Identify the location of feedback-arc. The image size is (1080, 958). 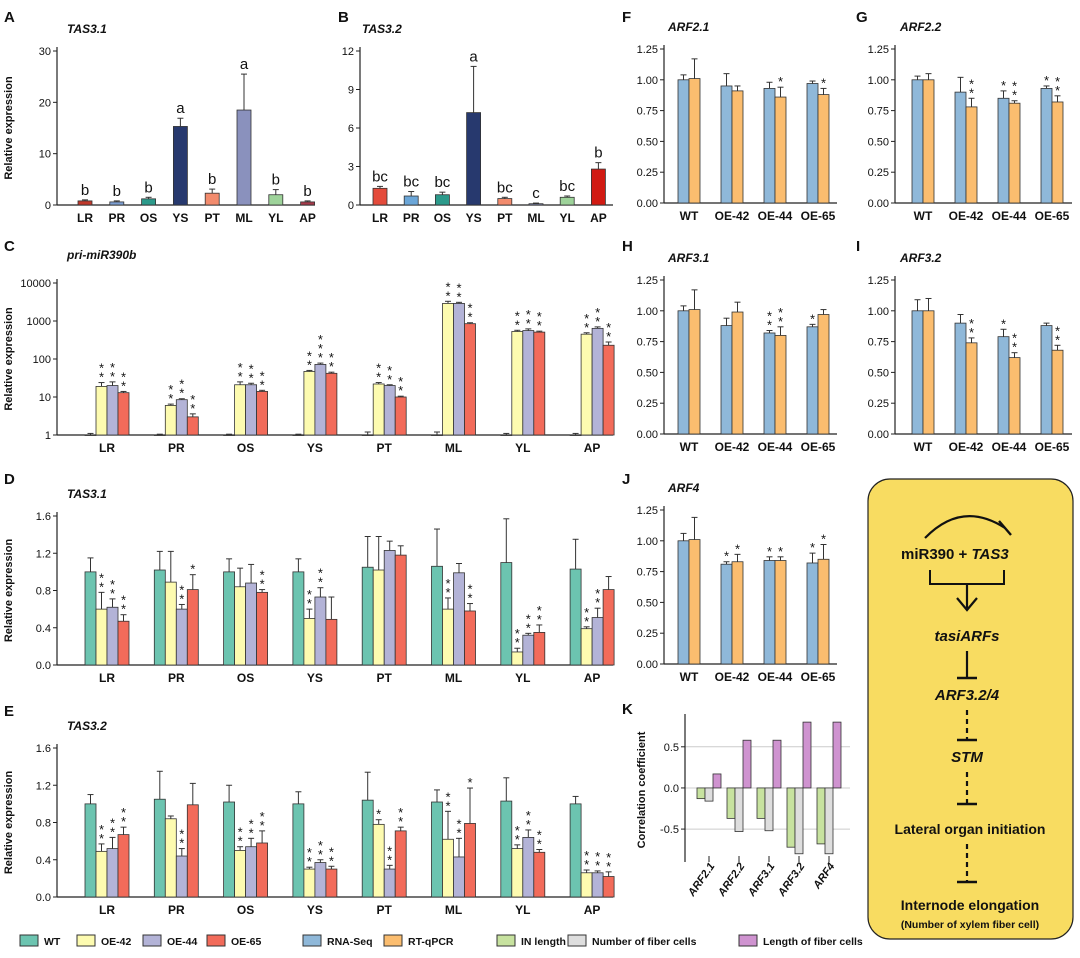
(965, 527).